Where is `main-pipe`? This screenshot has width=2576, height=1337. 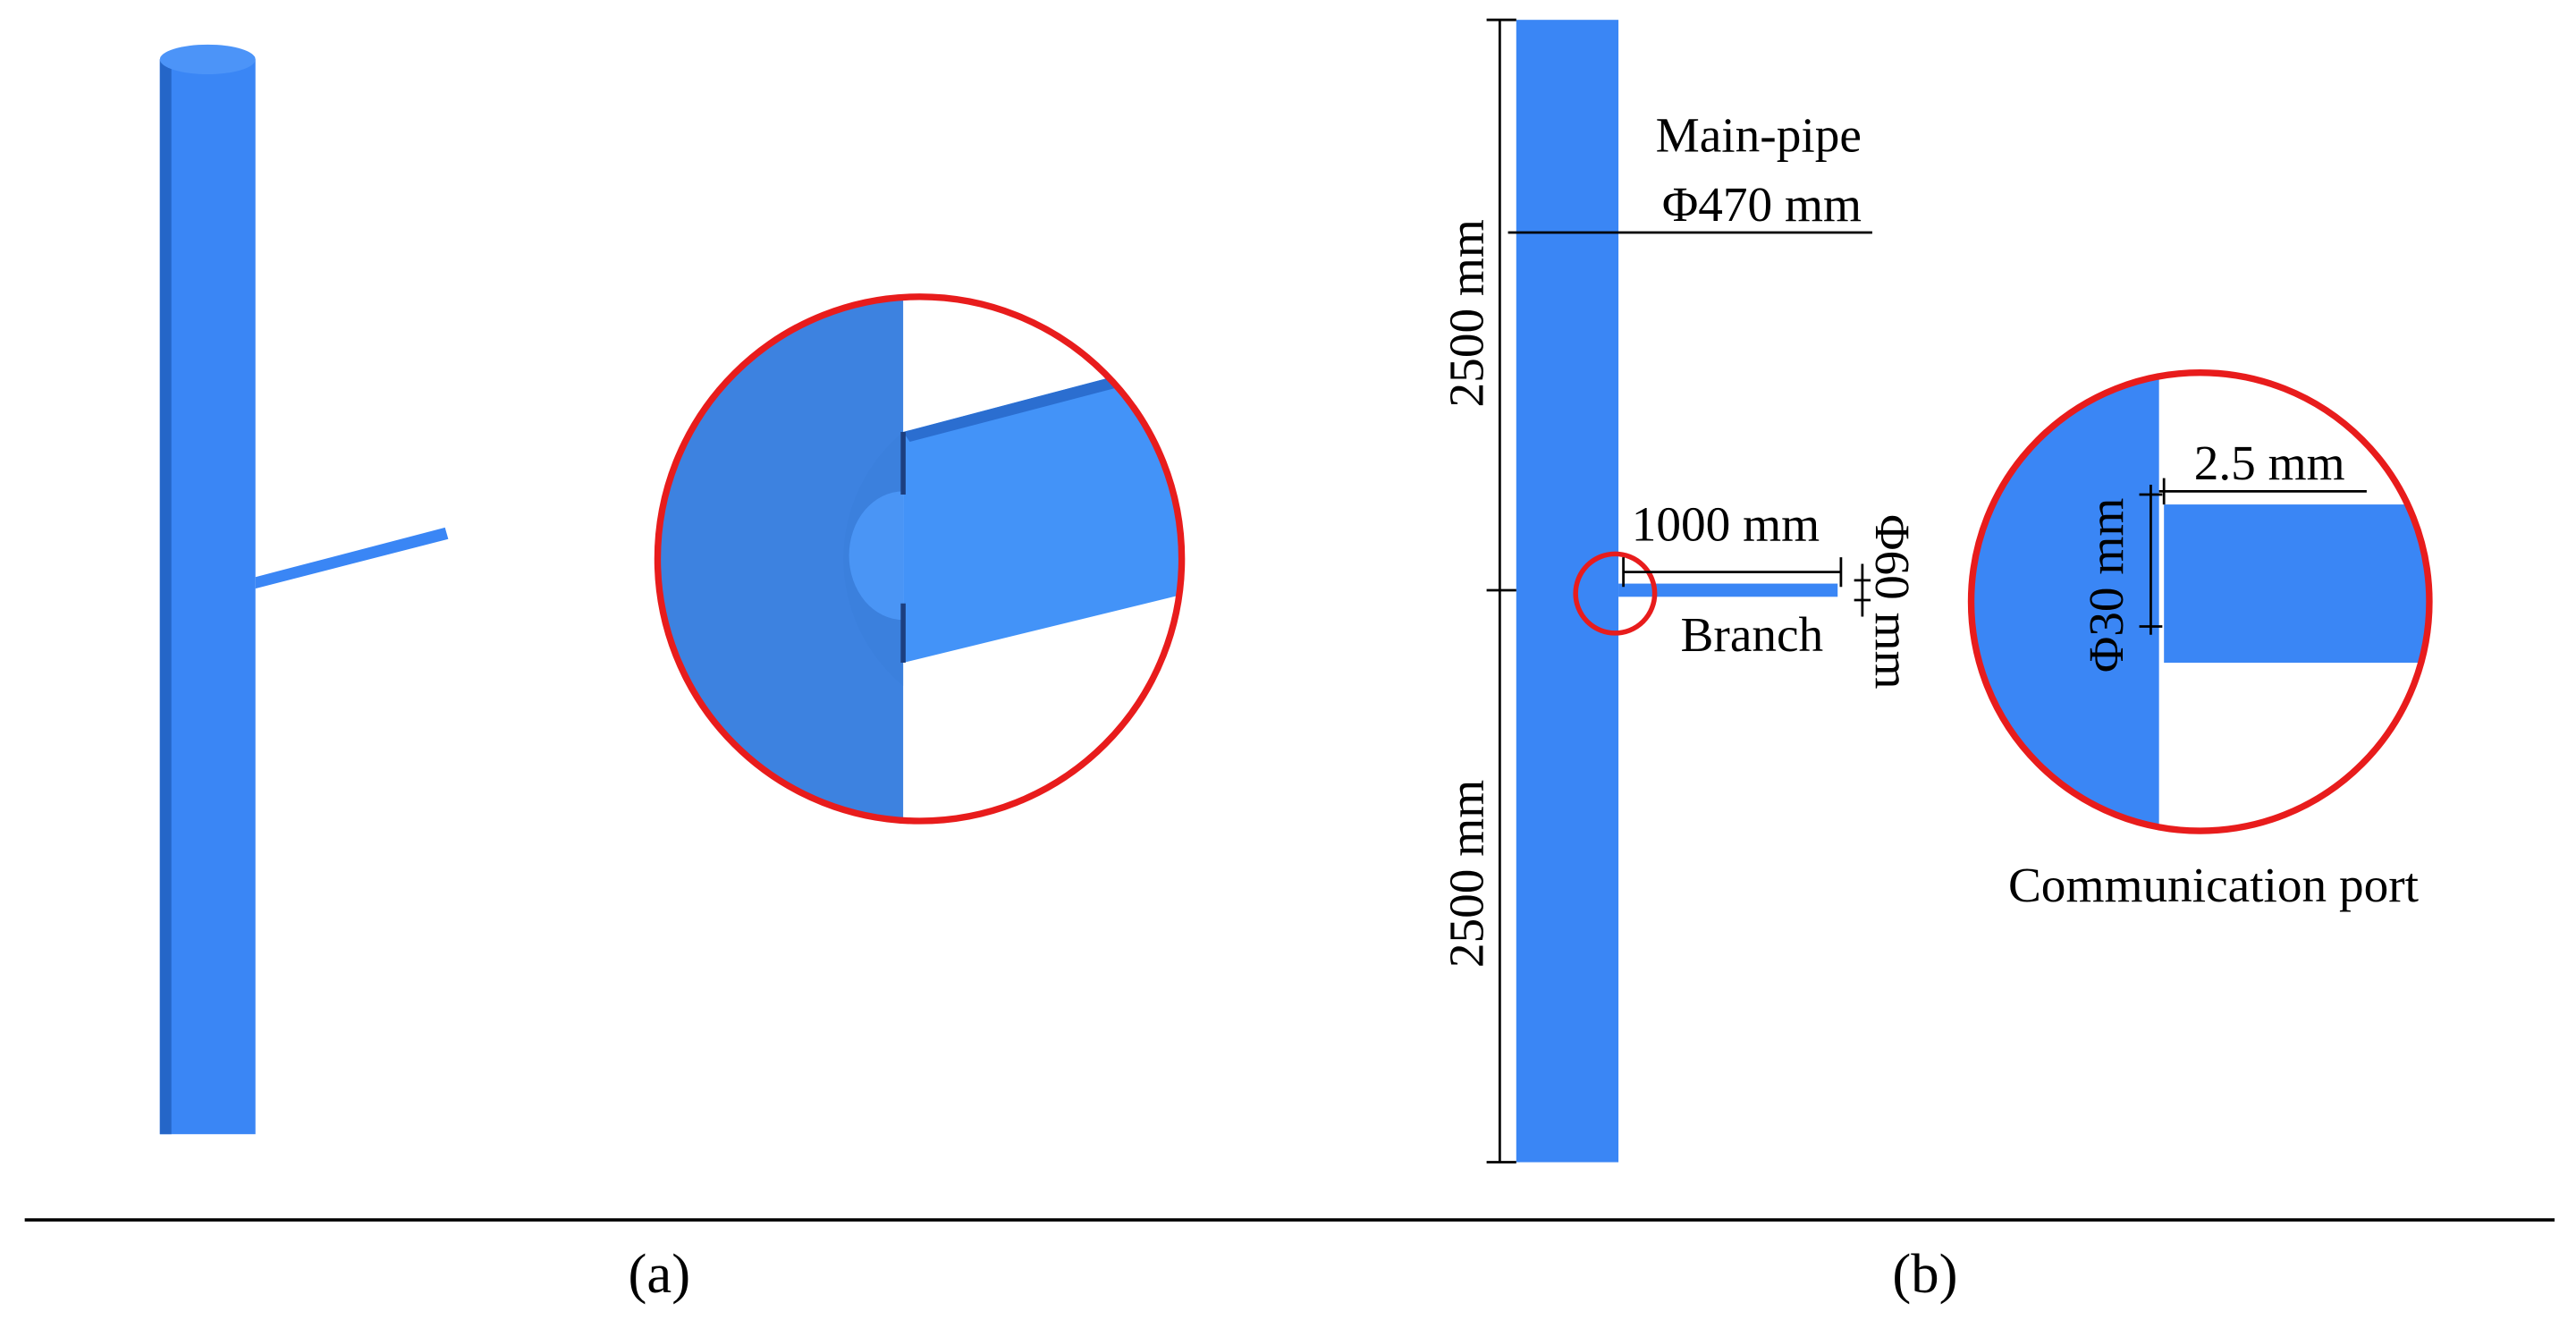
main-pipe is located at coordinates (1567, 591).